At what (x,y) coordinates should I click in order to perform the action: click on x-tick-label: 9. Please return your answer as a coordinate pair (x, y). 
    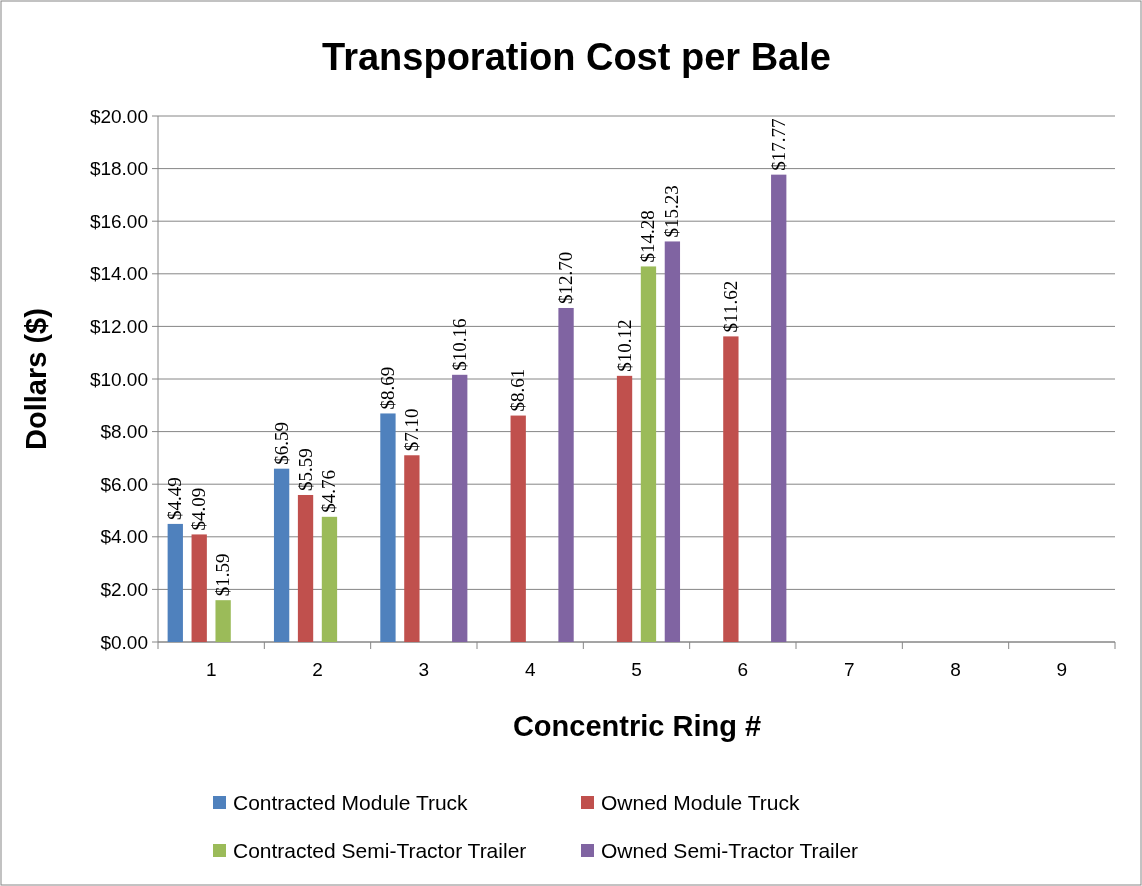
    Looking at the image, I should click on (1062, 669).